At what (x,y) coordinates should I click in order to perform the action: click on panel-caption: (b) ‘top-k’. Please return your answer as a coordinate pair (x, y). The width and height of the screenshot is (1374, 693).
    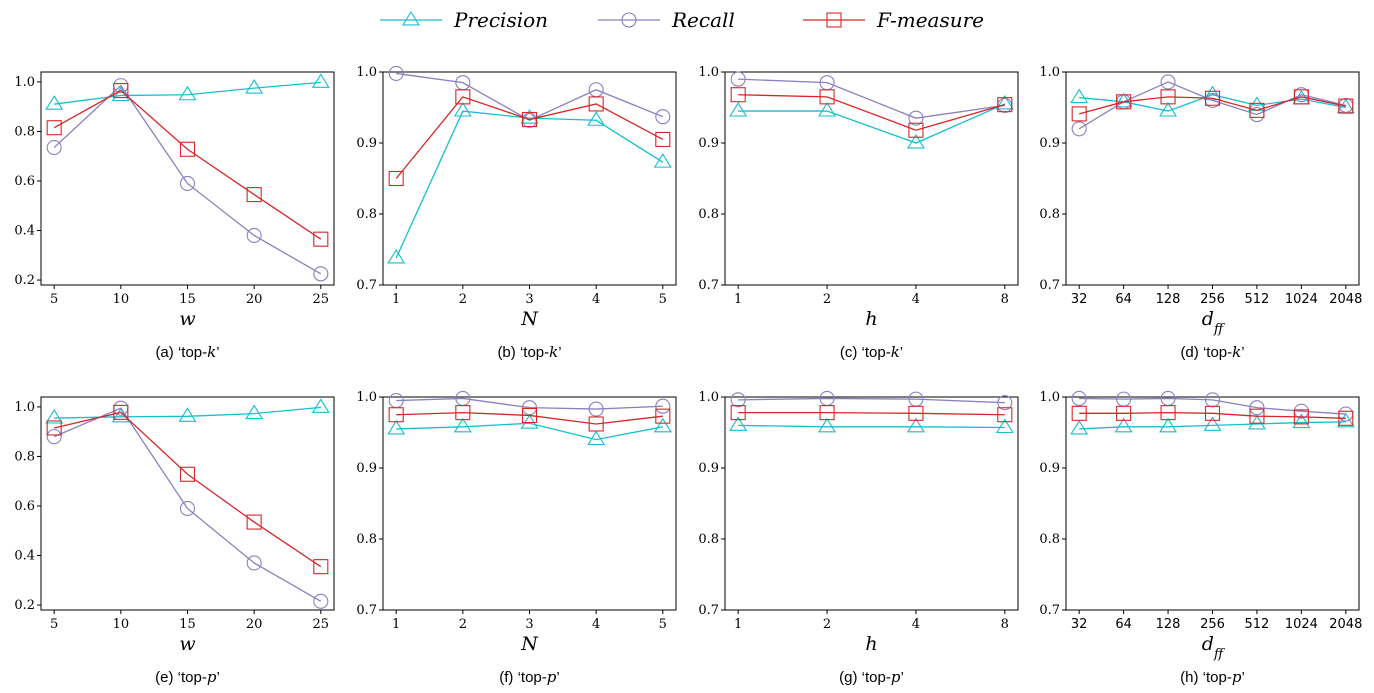
    Looking at the image, I should click on (529, 352).